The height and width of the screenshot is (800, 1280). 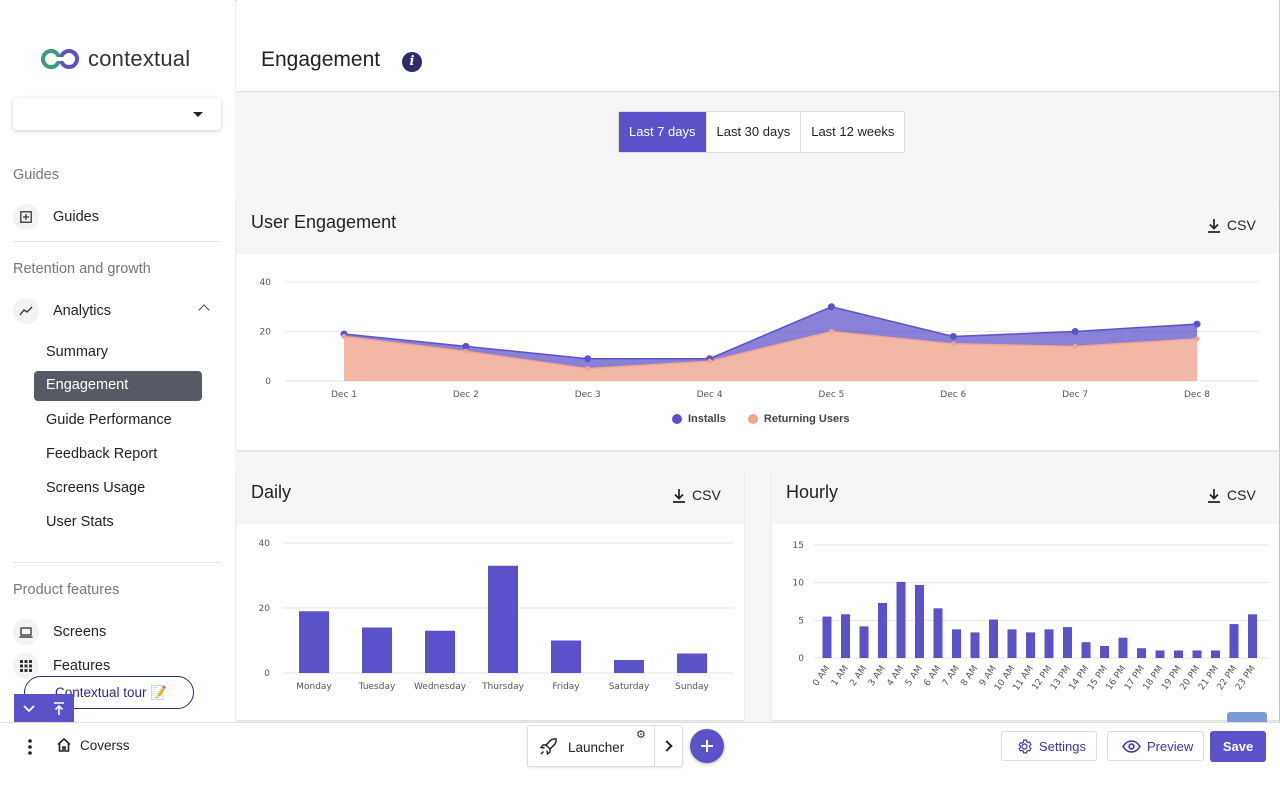 I want to click on y-tick-label: 5, so click(x=801, y=621).